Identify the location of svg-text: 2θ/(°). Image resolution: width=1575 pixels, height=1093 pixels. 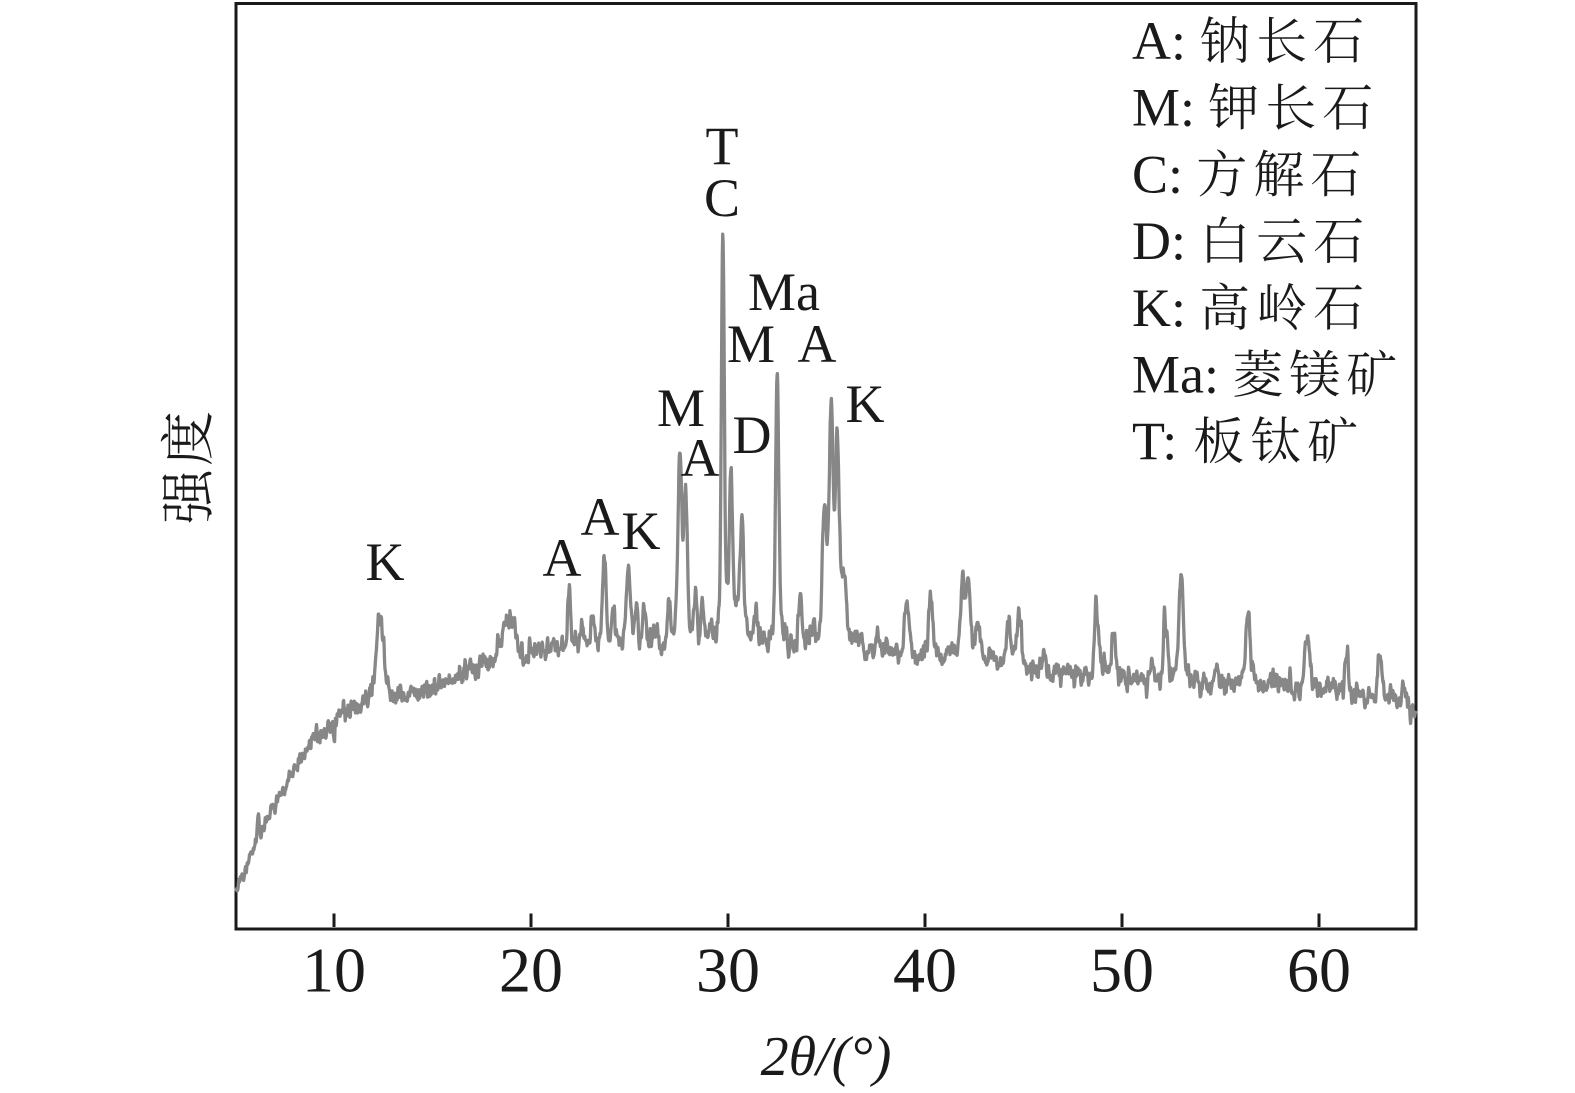
(826, 1057).